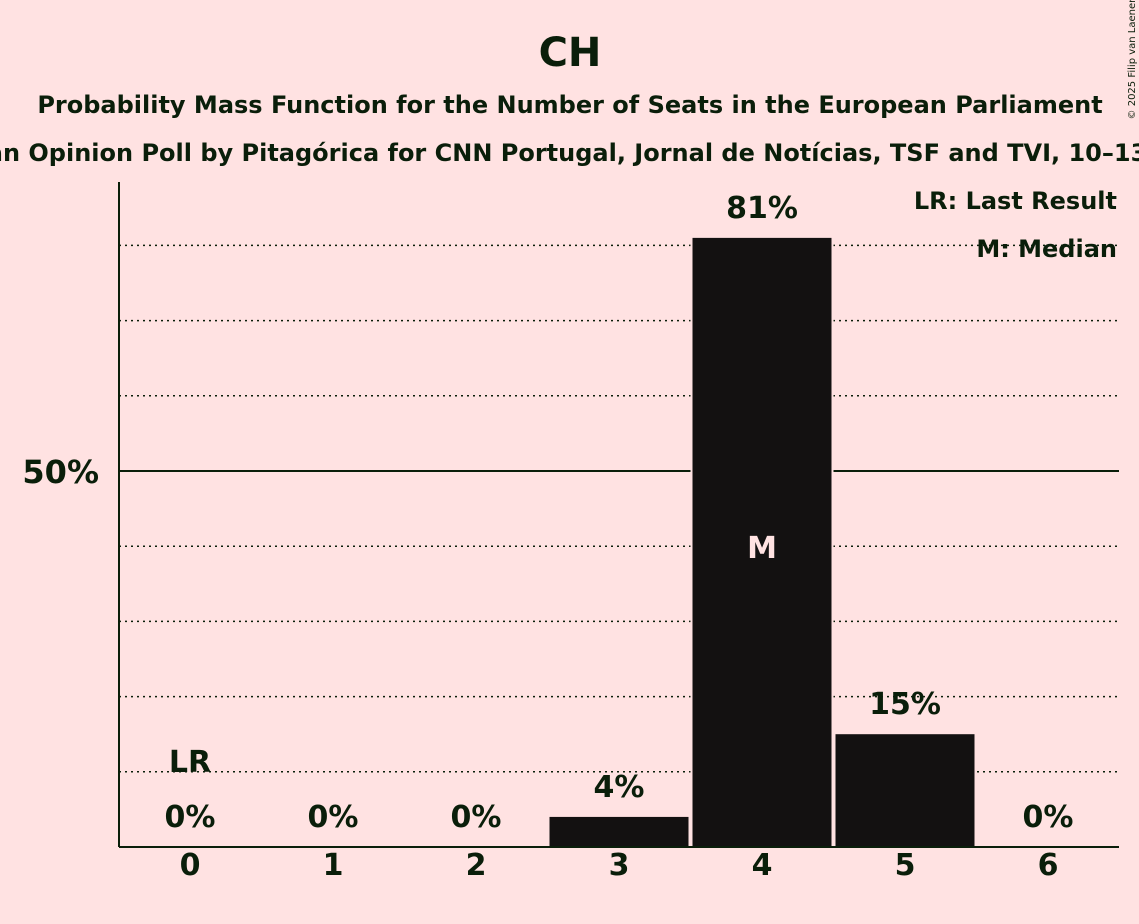 The height and width of the screenshot is (924, 1139). I want to click on x-tick-4: 4, so click(762, 865).